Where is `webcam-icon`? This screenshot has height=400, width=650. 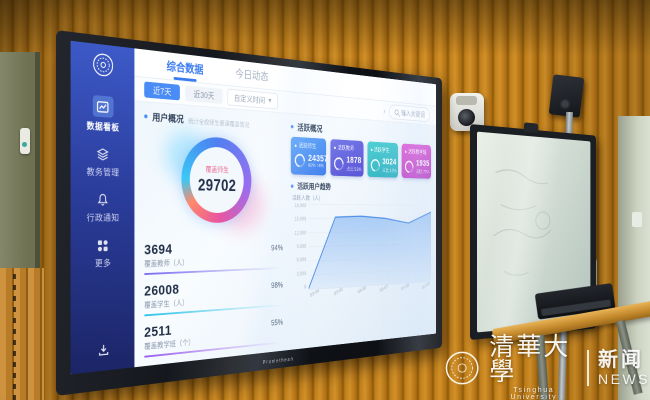 webcam-icon is located at coordinates (531, 128).